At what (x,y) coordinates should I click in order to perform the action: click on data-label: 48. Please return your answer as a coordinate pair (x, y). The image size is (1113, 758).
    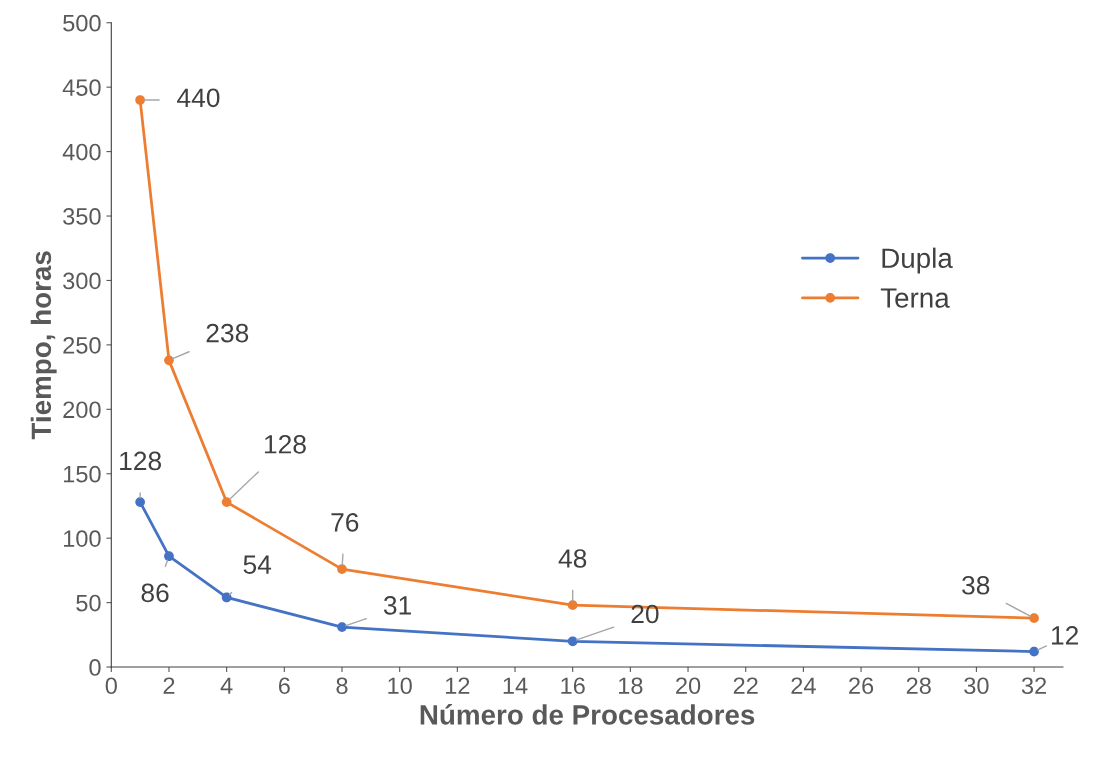
    Looking at the image, I should click on (572, 558).